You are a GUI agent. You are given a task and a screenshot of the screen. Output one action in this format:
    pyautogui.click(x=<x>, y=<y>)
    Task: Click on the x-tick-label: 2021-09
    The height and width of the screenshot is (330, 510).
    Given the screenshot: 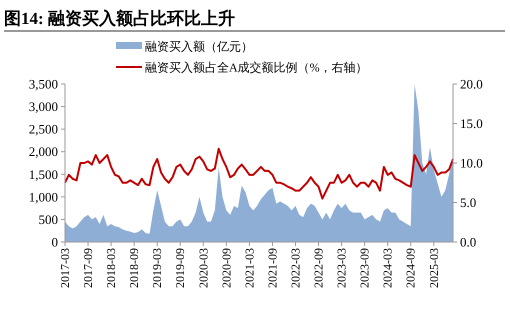 What is the action you would take?
    pyautogui.click(x=272, y=268)
    